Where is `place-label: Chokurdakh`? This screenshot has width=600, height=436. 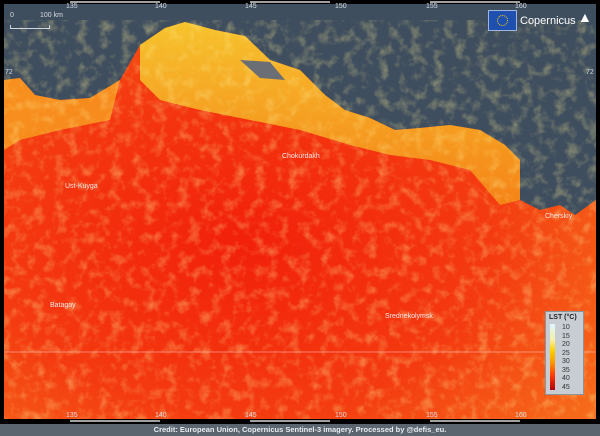 place-label: Chokurdakh is located at coordinates (301, 156).